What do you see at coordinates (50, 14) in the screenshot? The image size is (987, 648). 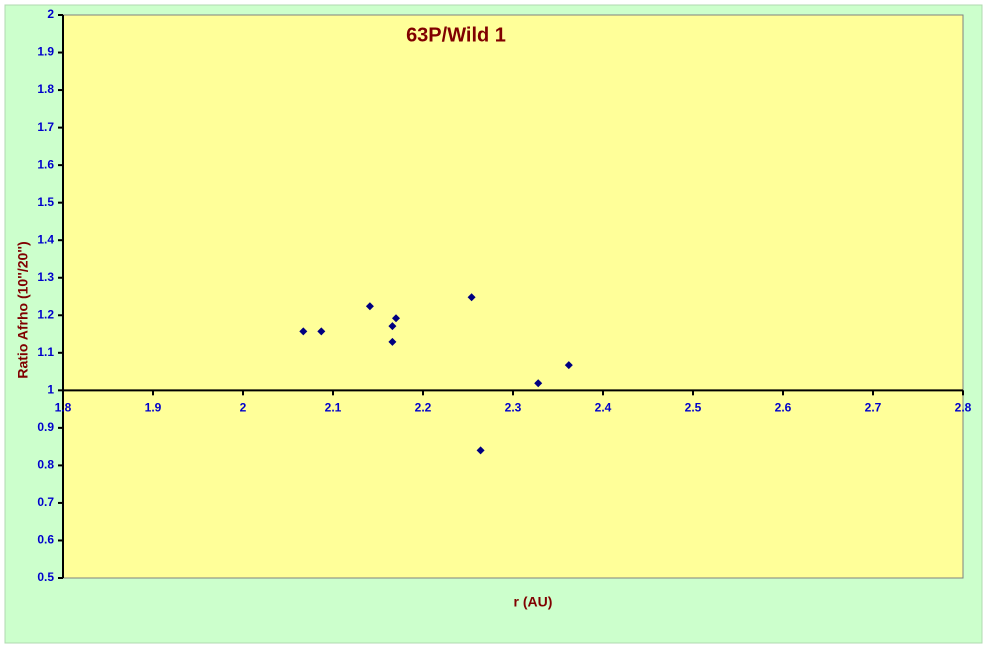 I see `y-tick-label: 2` at bounding box center [50, 14].